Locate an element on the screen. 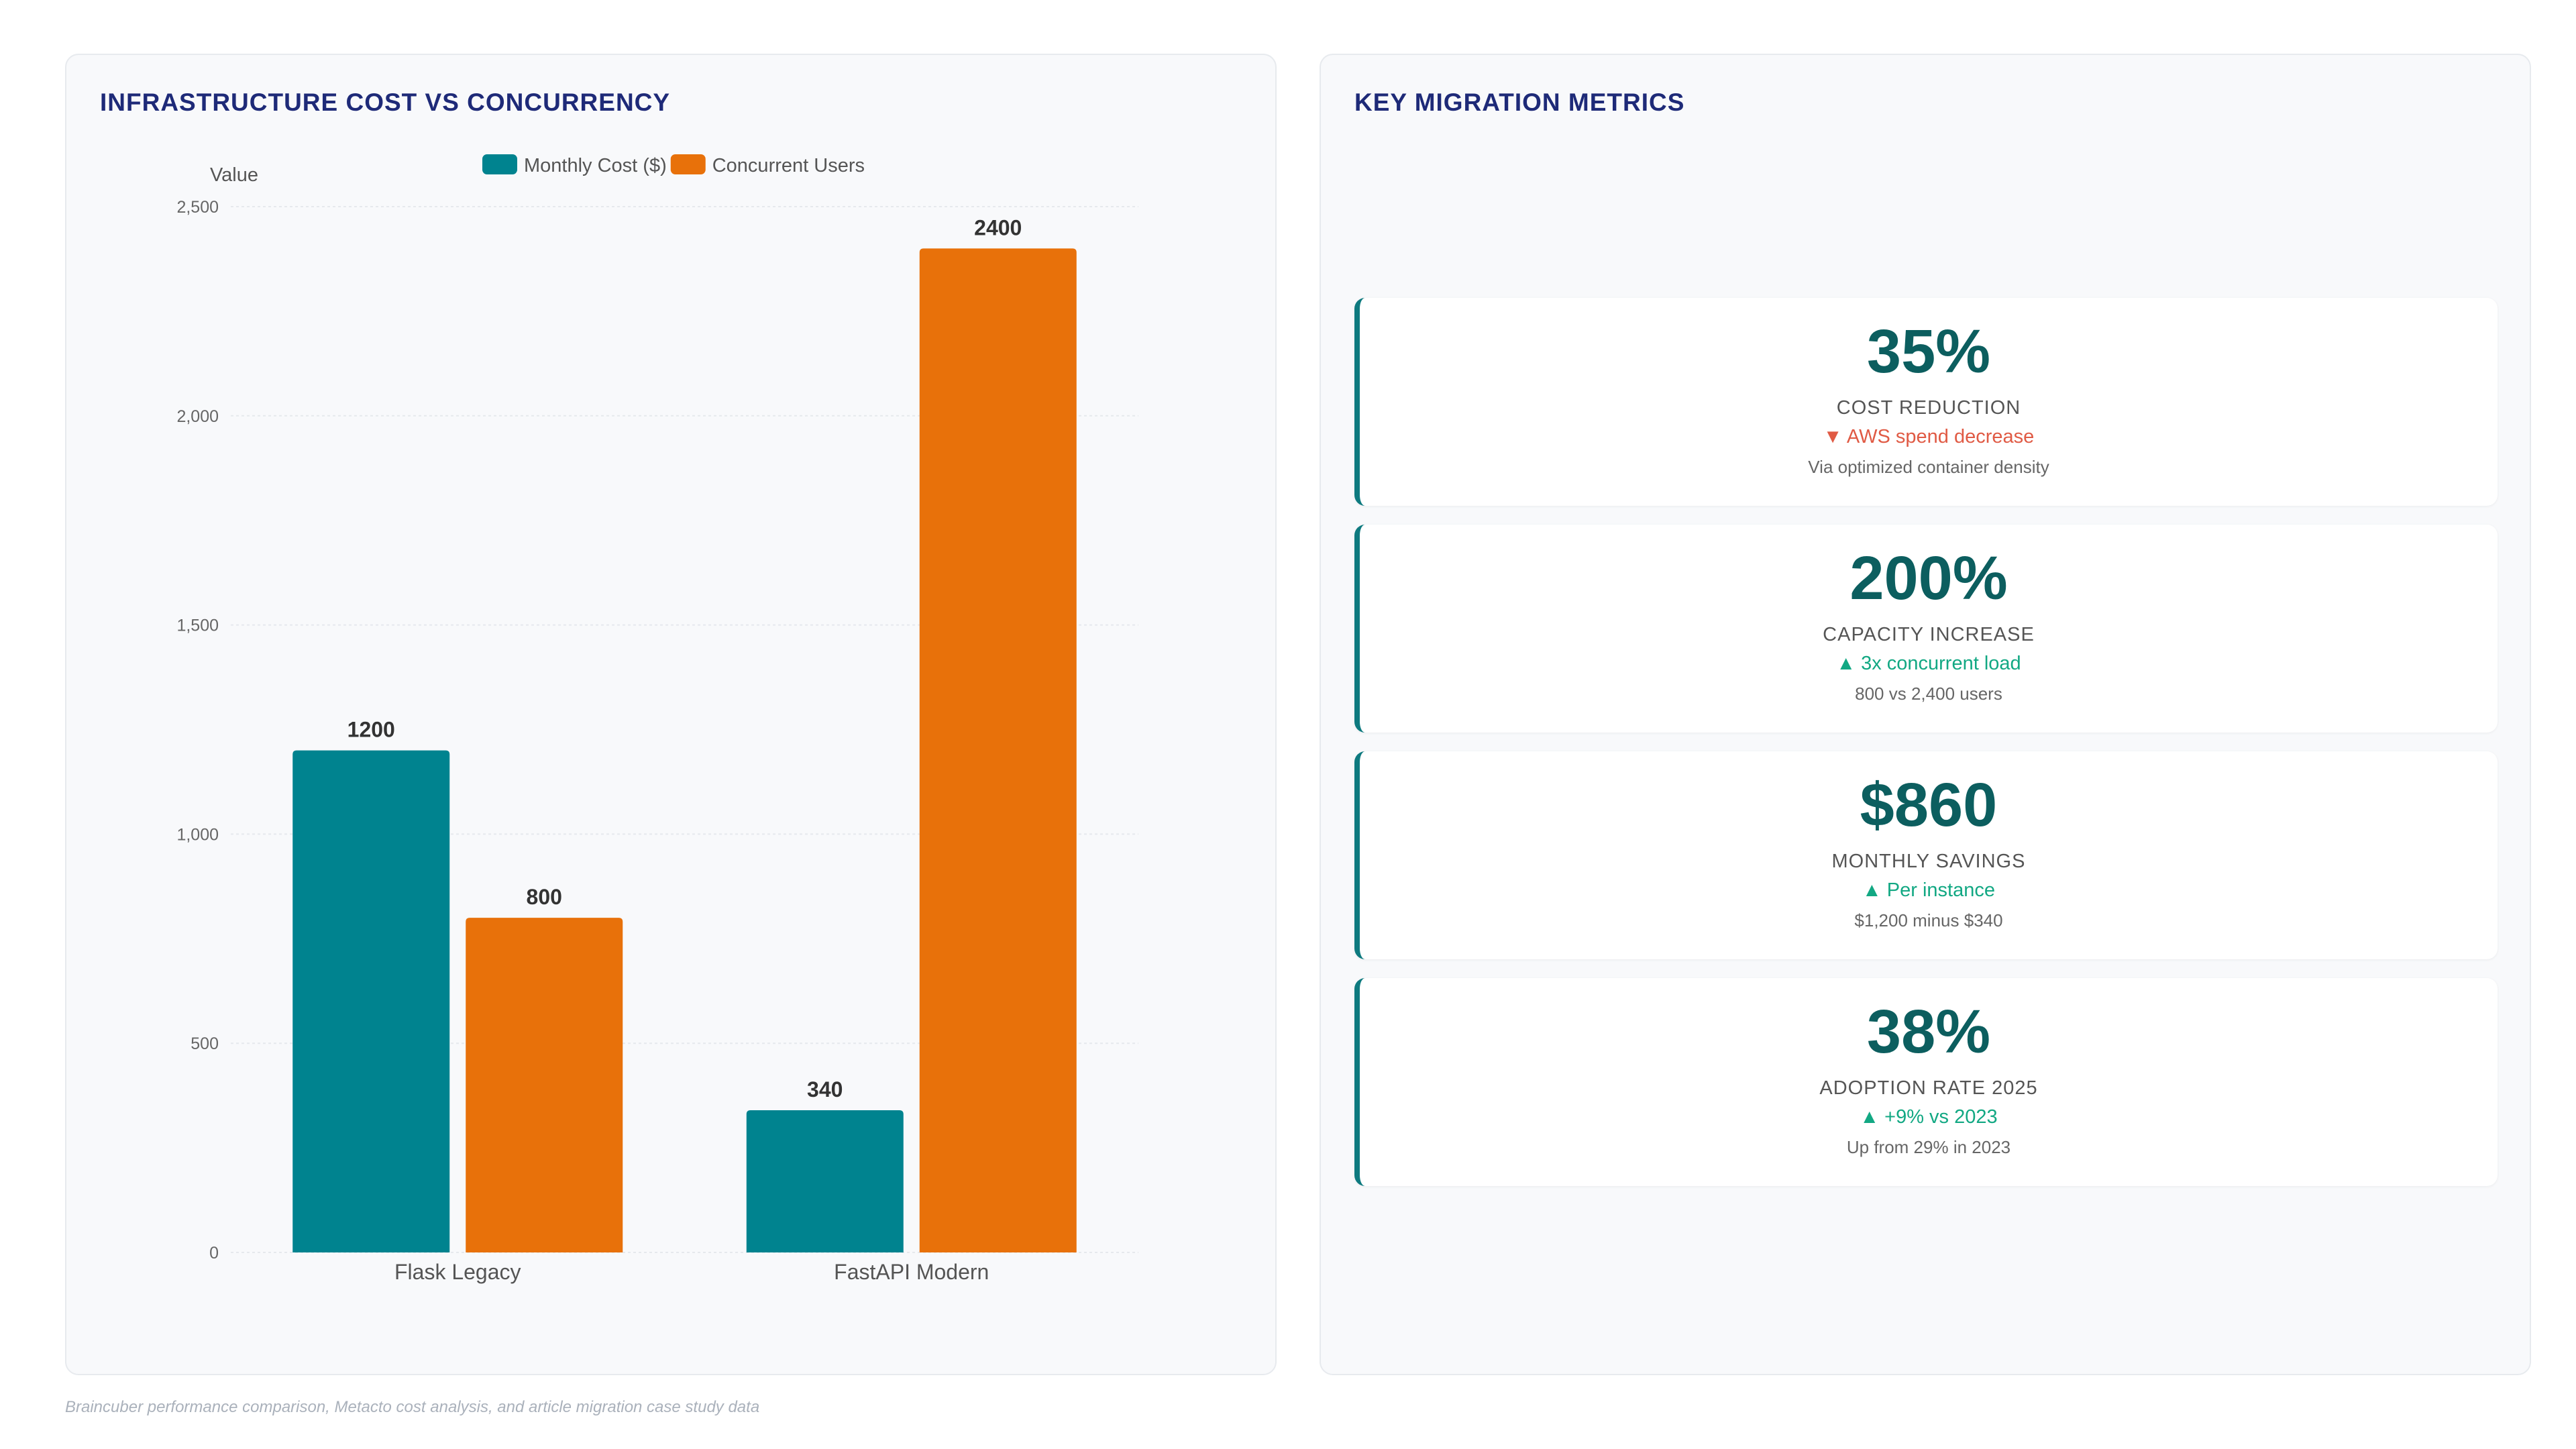 This screenshot has width=2576, height=1449. legend-label: Concurrent Users is located at coordinates (788, 165).